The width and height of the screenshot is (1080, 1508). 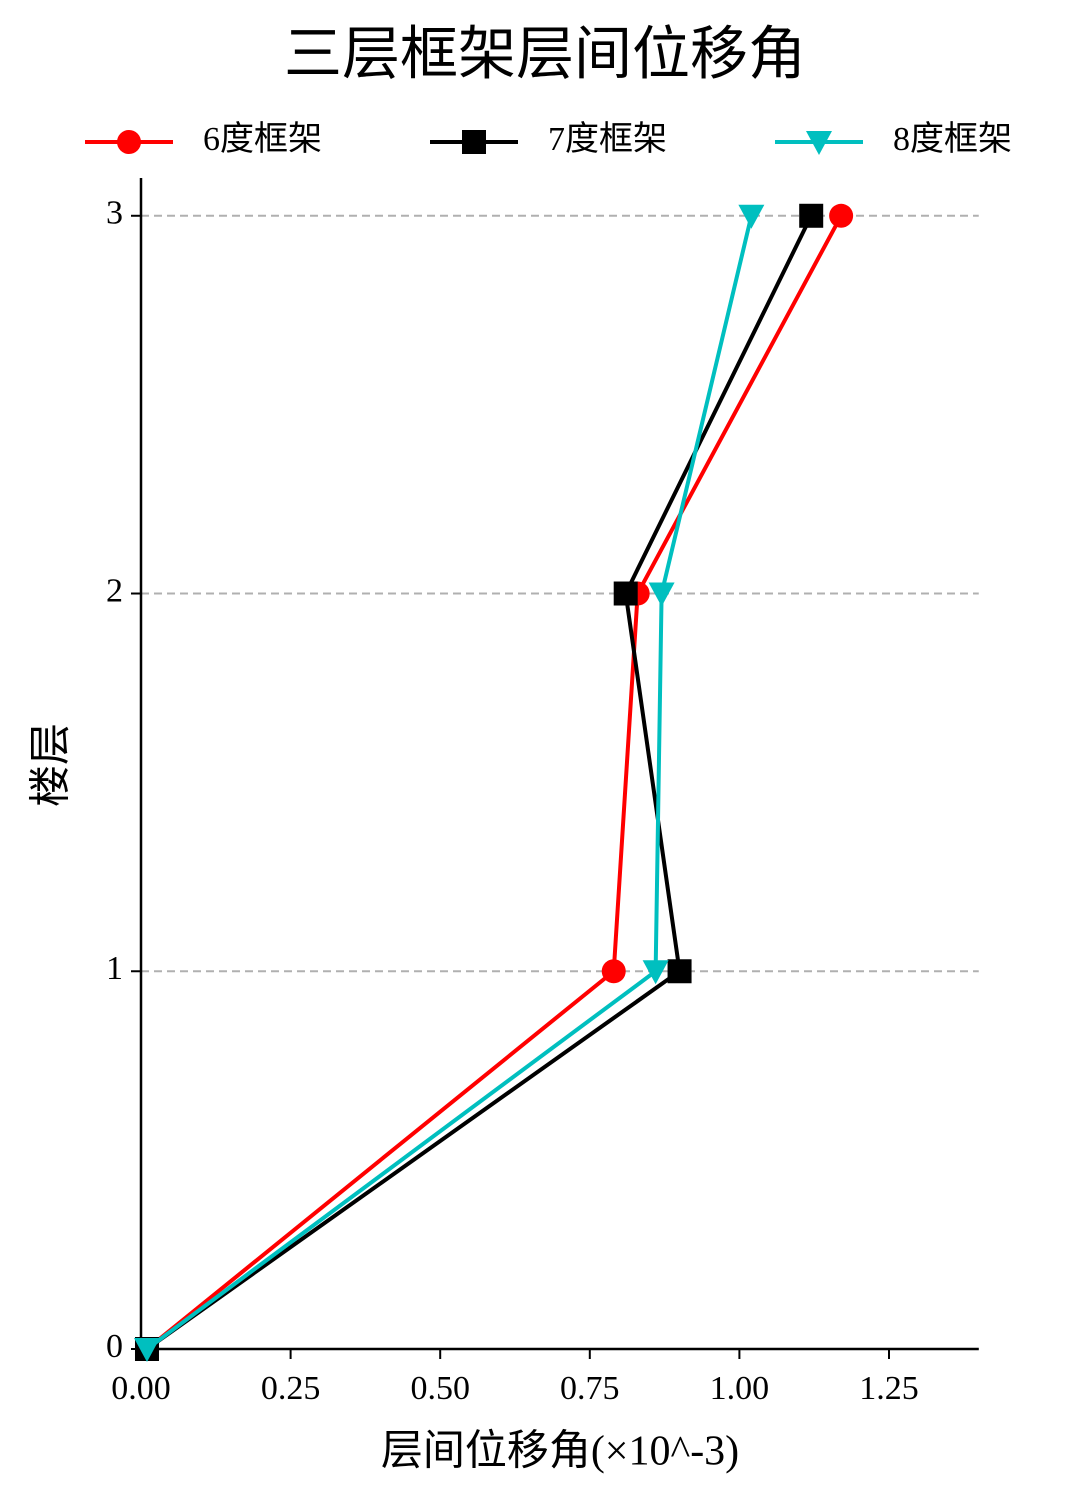 What do you see at coordinates (52, 765) in the screenshot?
I see `y-axis-label: 楼层` at bounding box center [52, 765].